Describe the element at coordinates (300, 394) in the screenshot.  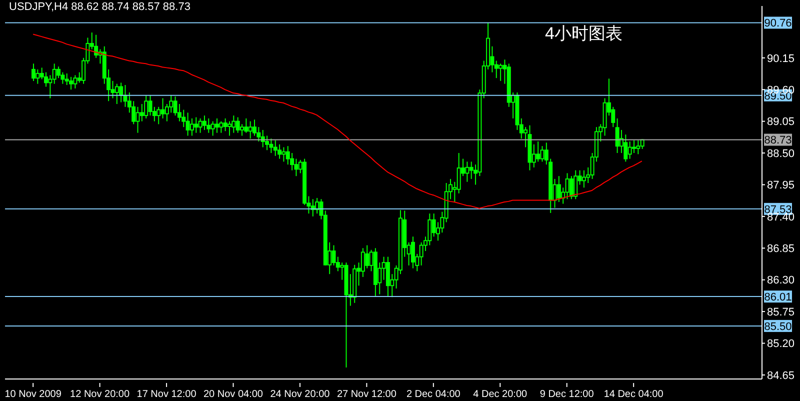
I see `x-tick-label: 24 Nov 20:00` at that location.